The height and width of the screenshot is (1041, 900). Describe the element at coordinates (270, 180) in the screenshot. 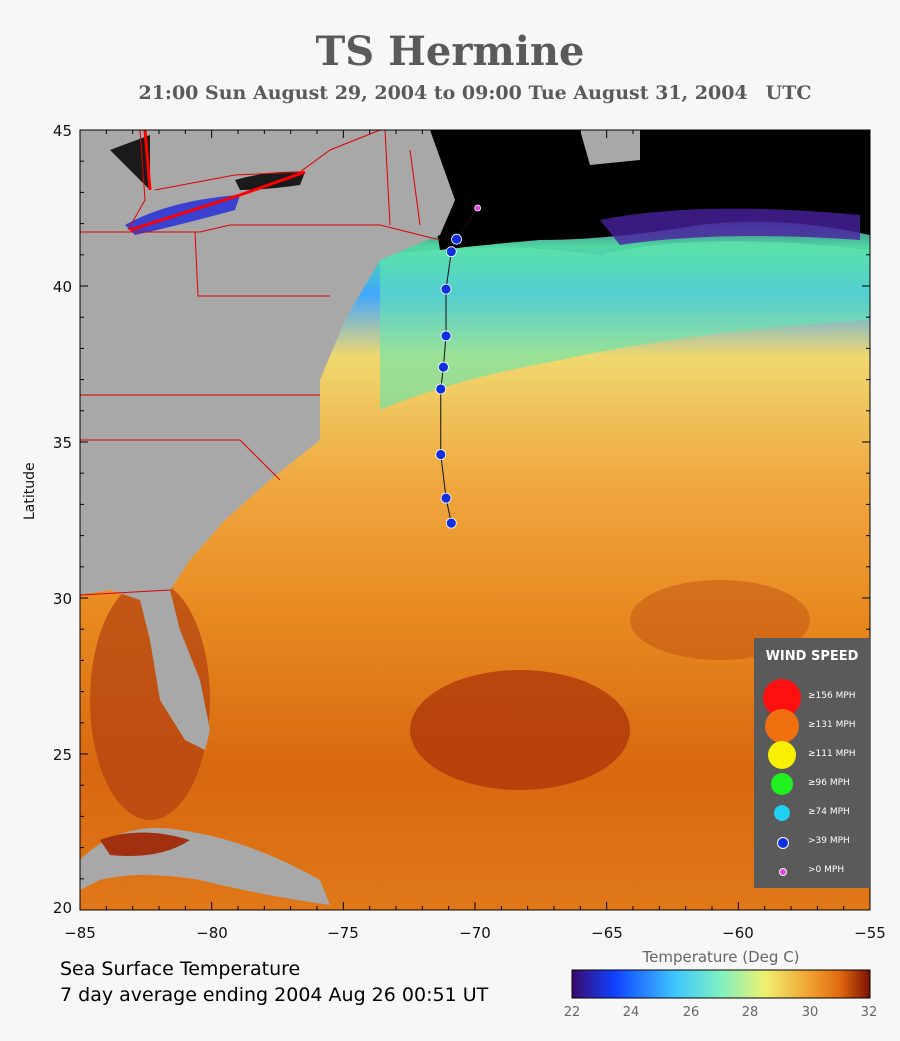

I see `lake-ontario` at that location.